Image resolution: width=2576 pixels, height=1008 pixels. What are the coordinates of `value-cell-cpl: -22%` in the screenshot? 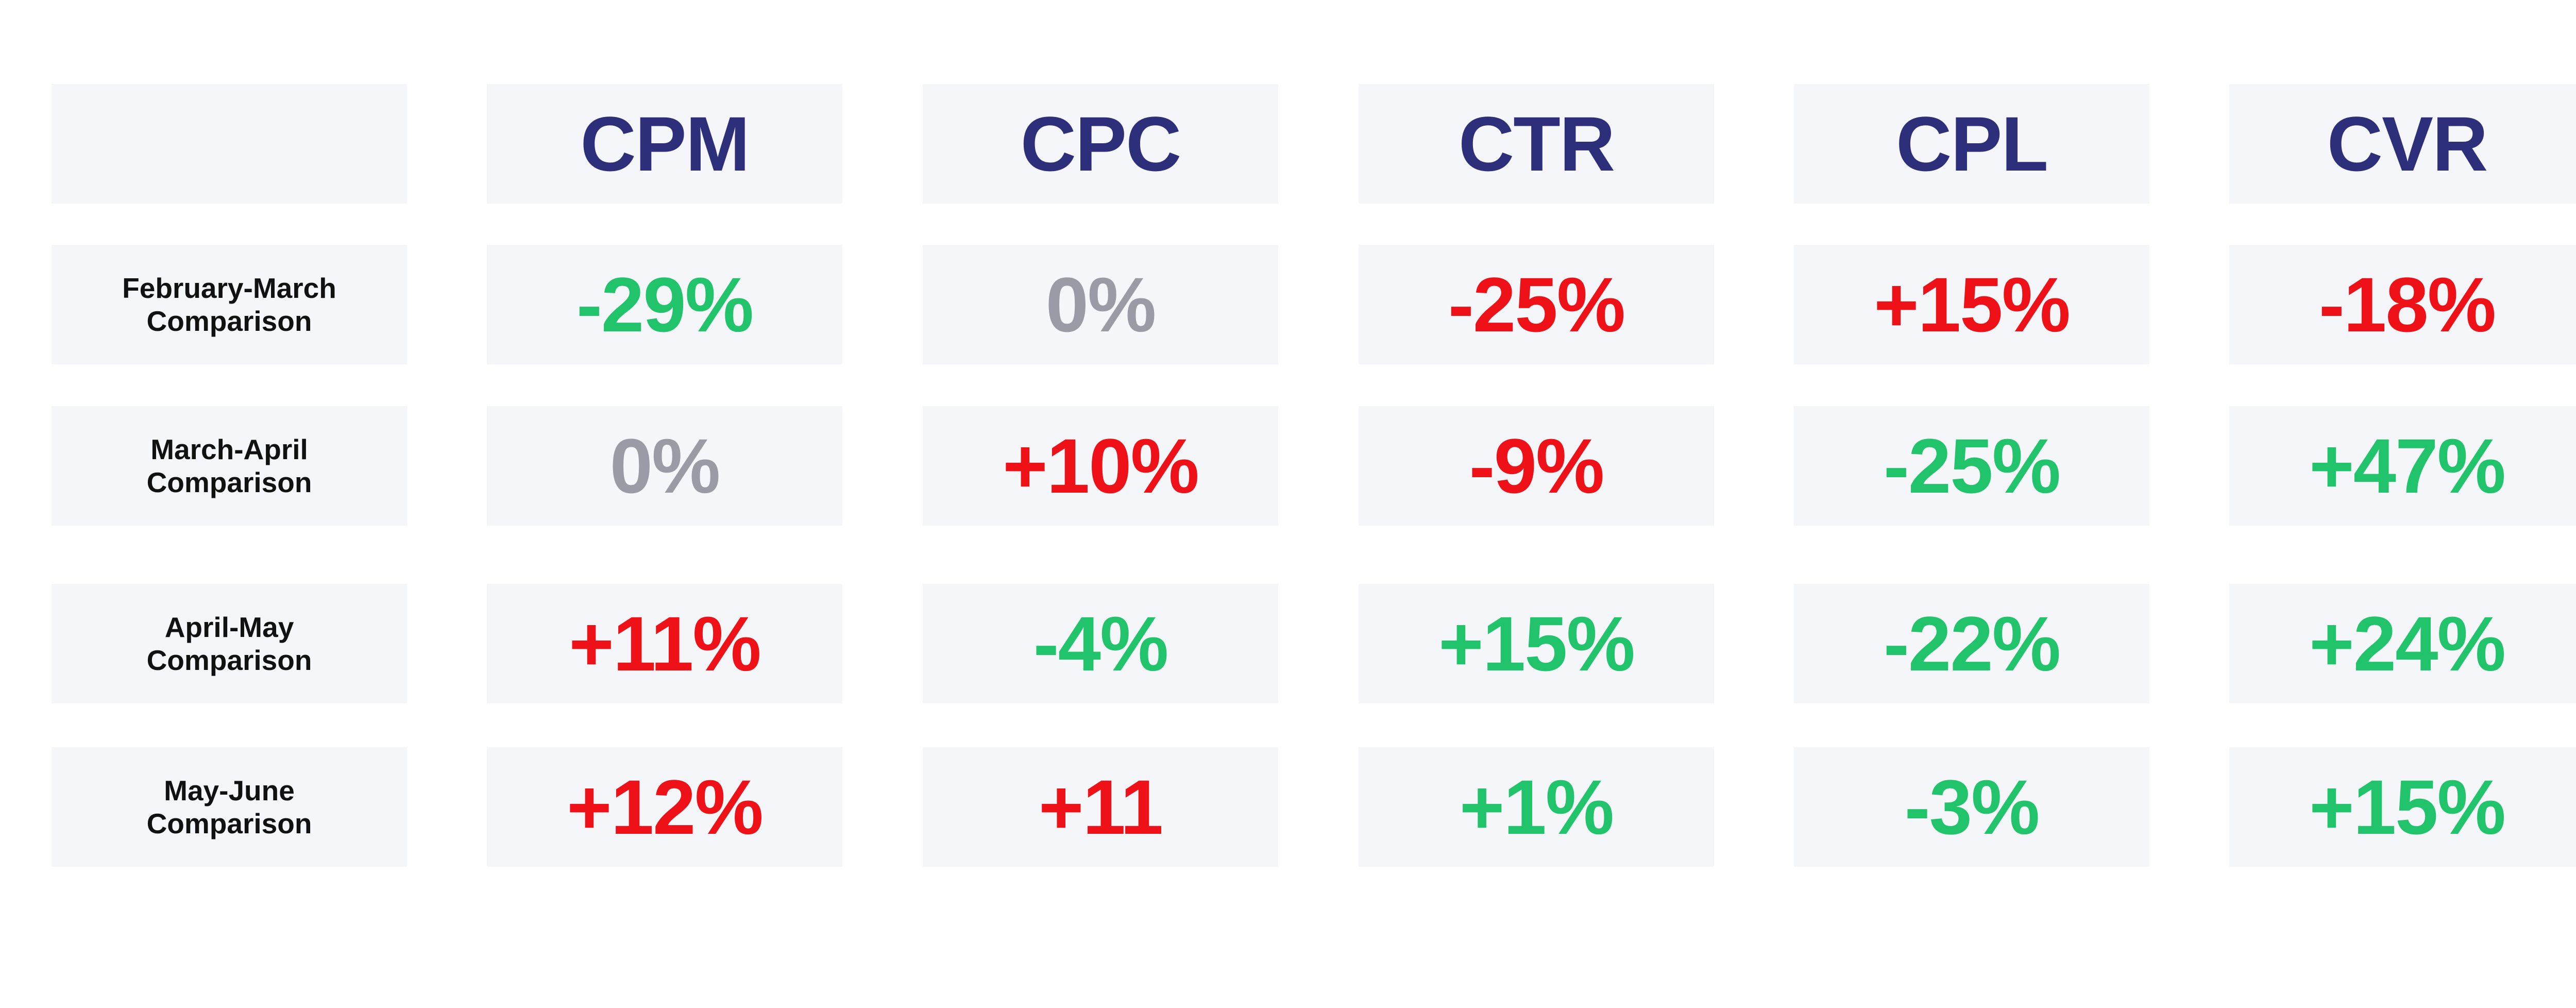 It's located at (1972, 644).